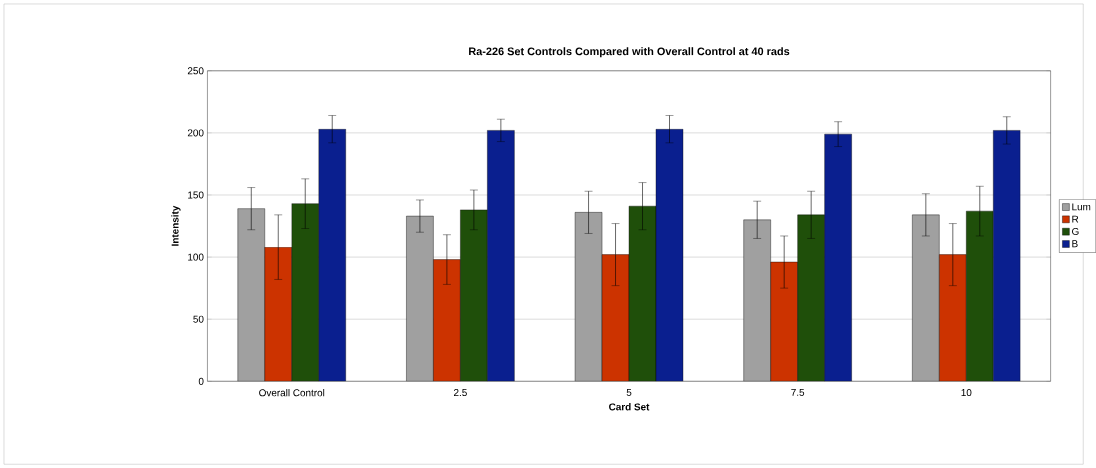 This screenshot has height=468, width=1096. I want to click on legend-label: B, so click(1075, 244).